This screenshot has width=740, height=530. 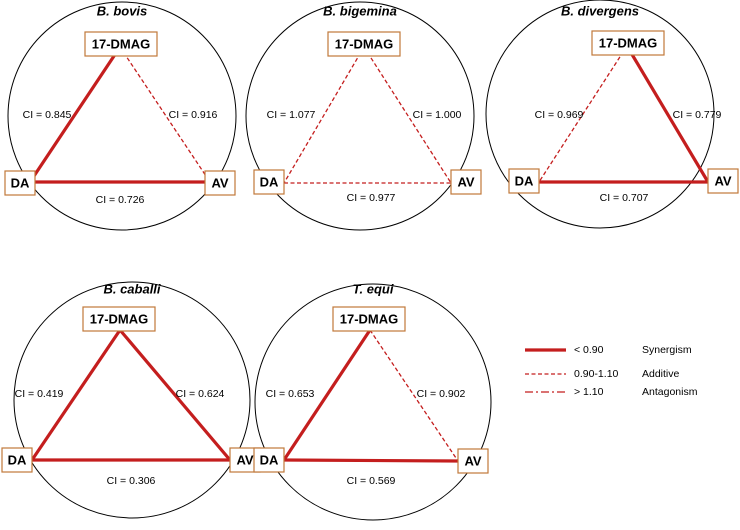 I want to click on panel-title: B. bovis, so click(x=122, y=10).